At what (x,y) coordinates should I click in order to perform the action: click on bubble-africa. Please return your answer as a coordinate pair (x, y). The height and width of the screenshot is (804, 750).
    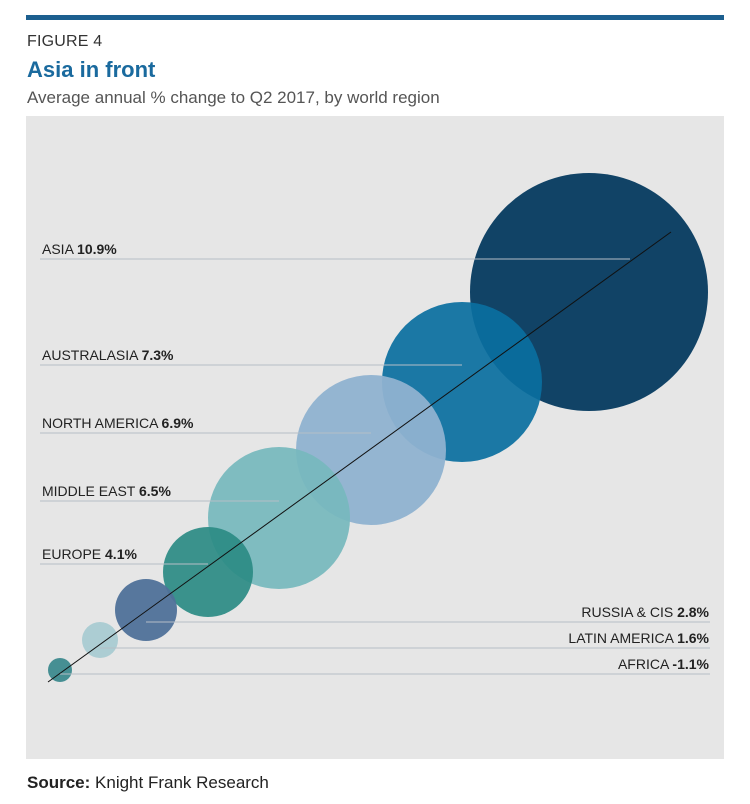
    Looking at the image, I should click on (60, 670).